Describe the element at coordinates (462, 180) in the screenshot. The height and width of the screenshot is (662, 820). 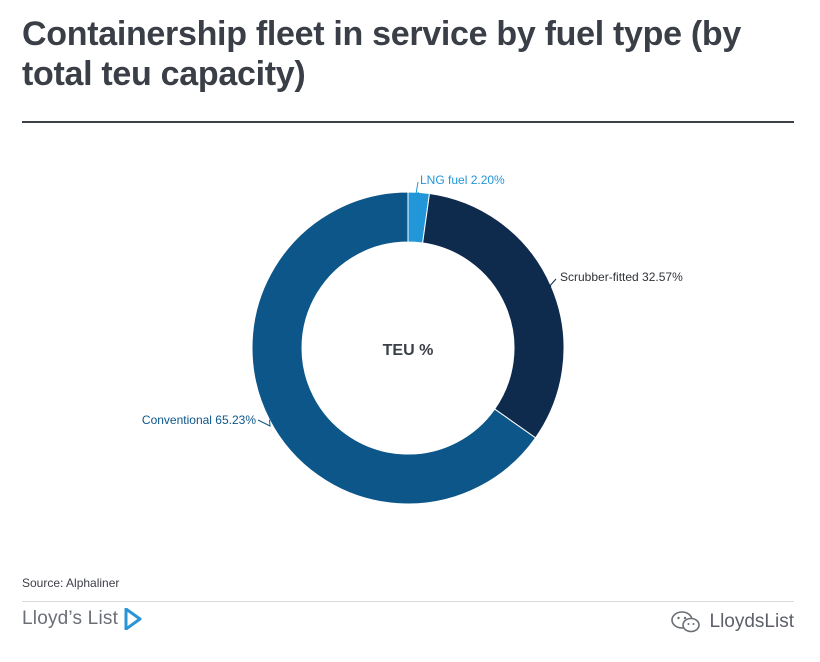
I see `slice-label-1: LNG fuel 2.20%` at that location.